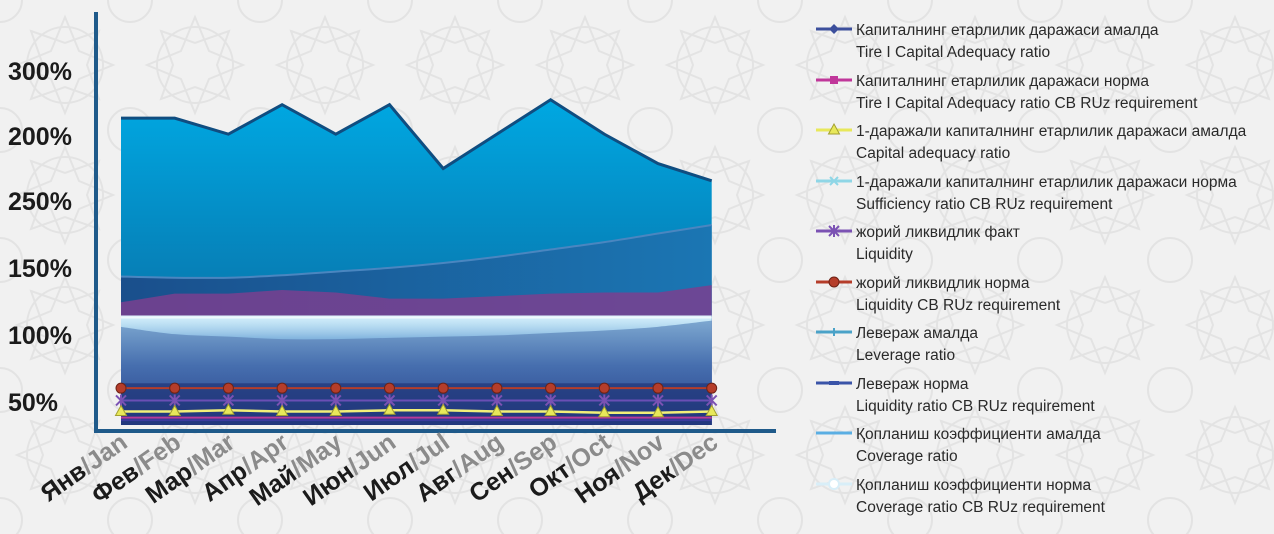 The image size is (1274, 534). Describe the element at coordinates (1002, 81) in the screenshot. I see `legend-label: Капиталнинг етарлилик даражаси норма` at that location.